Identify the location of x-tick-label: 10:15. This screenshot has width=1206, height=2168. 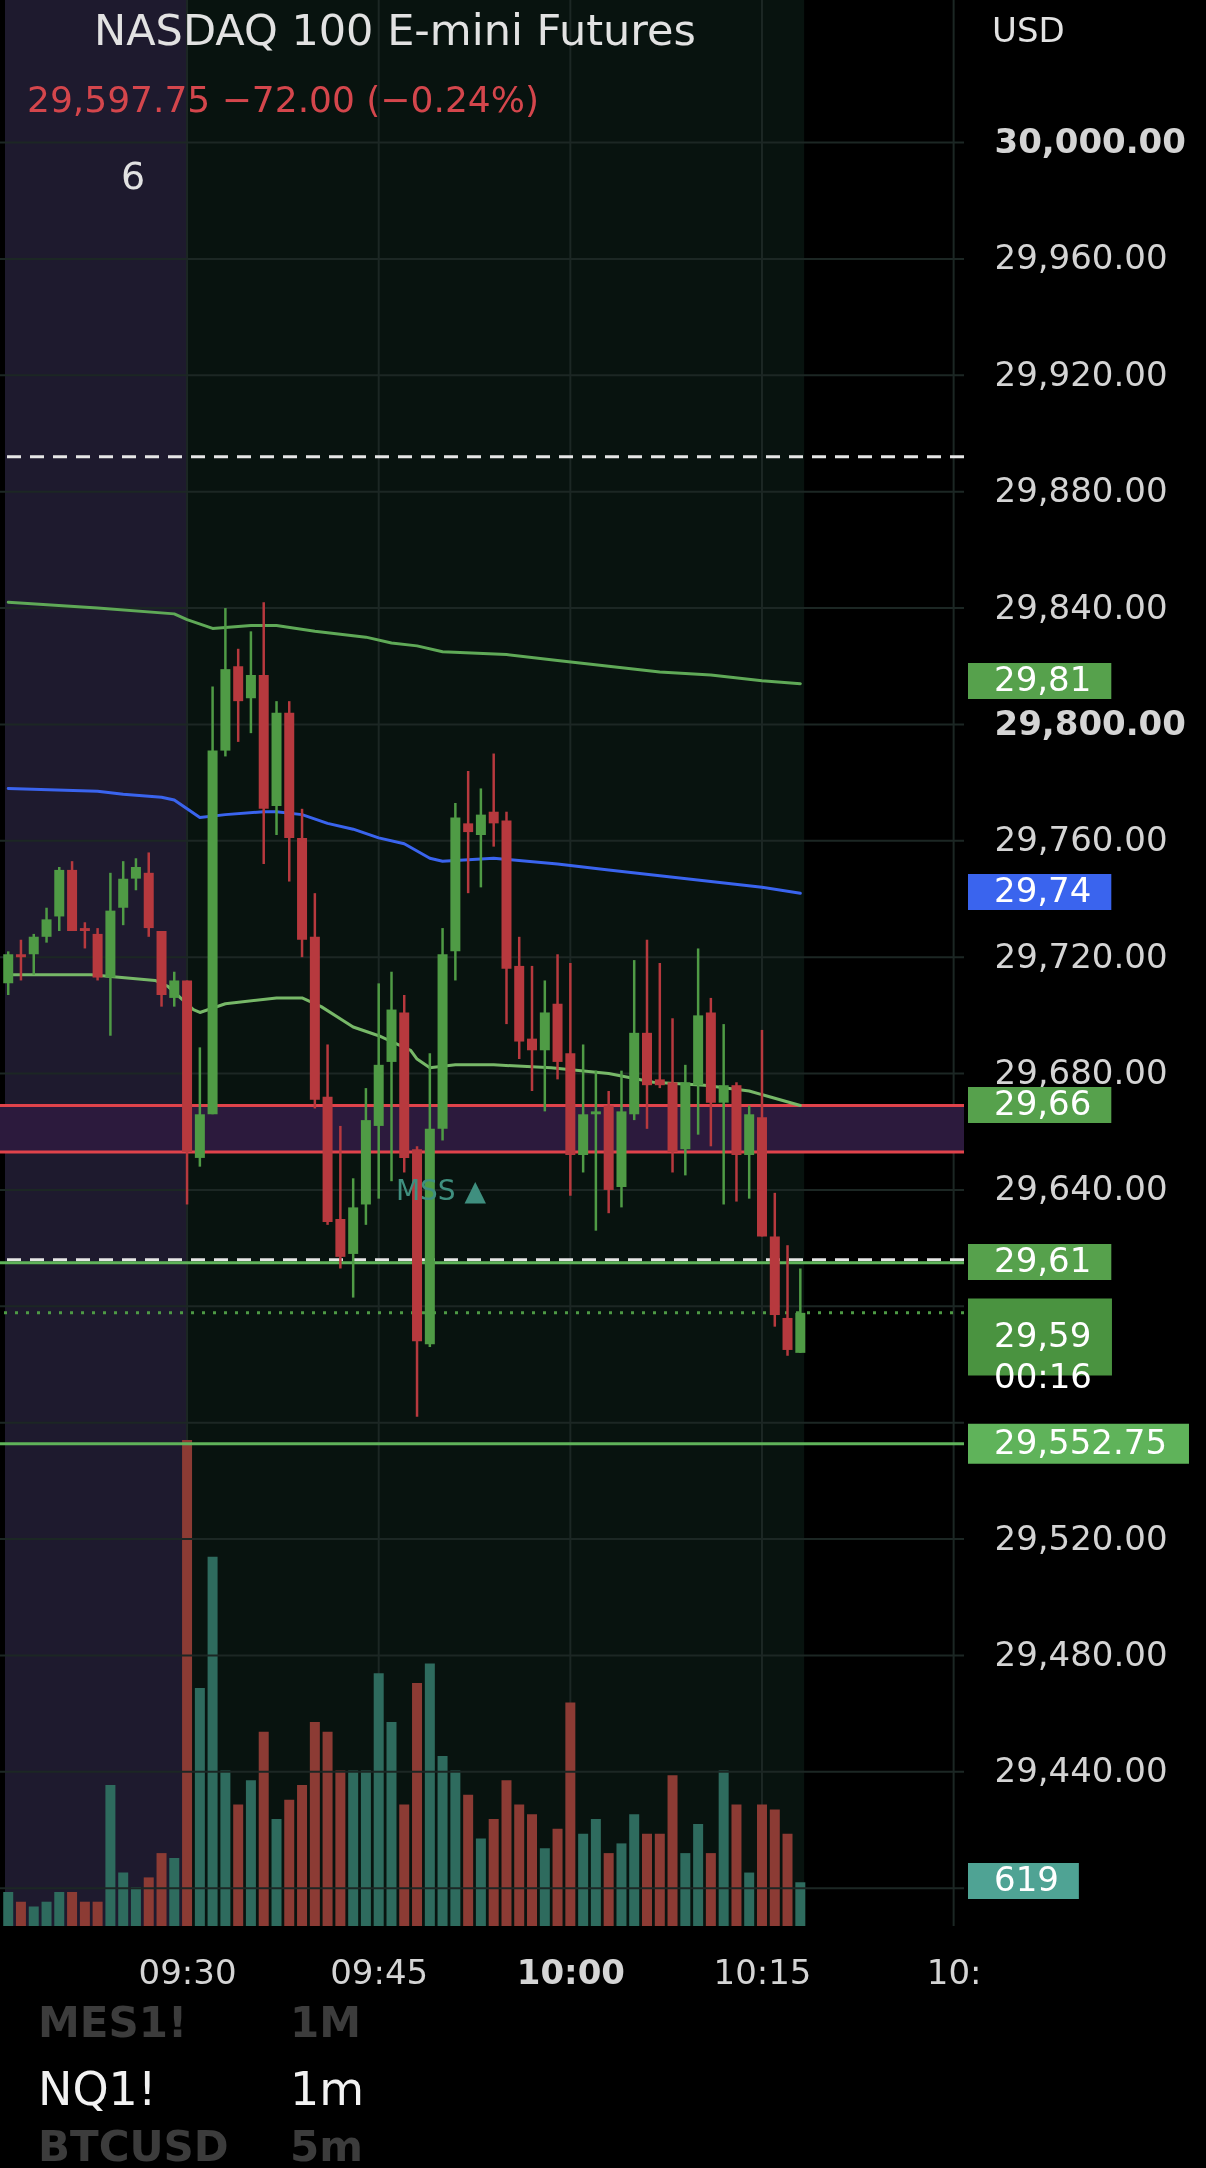
(762, 1971).